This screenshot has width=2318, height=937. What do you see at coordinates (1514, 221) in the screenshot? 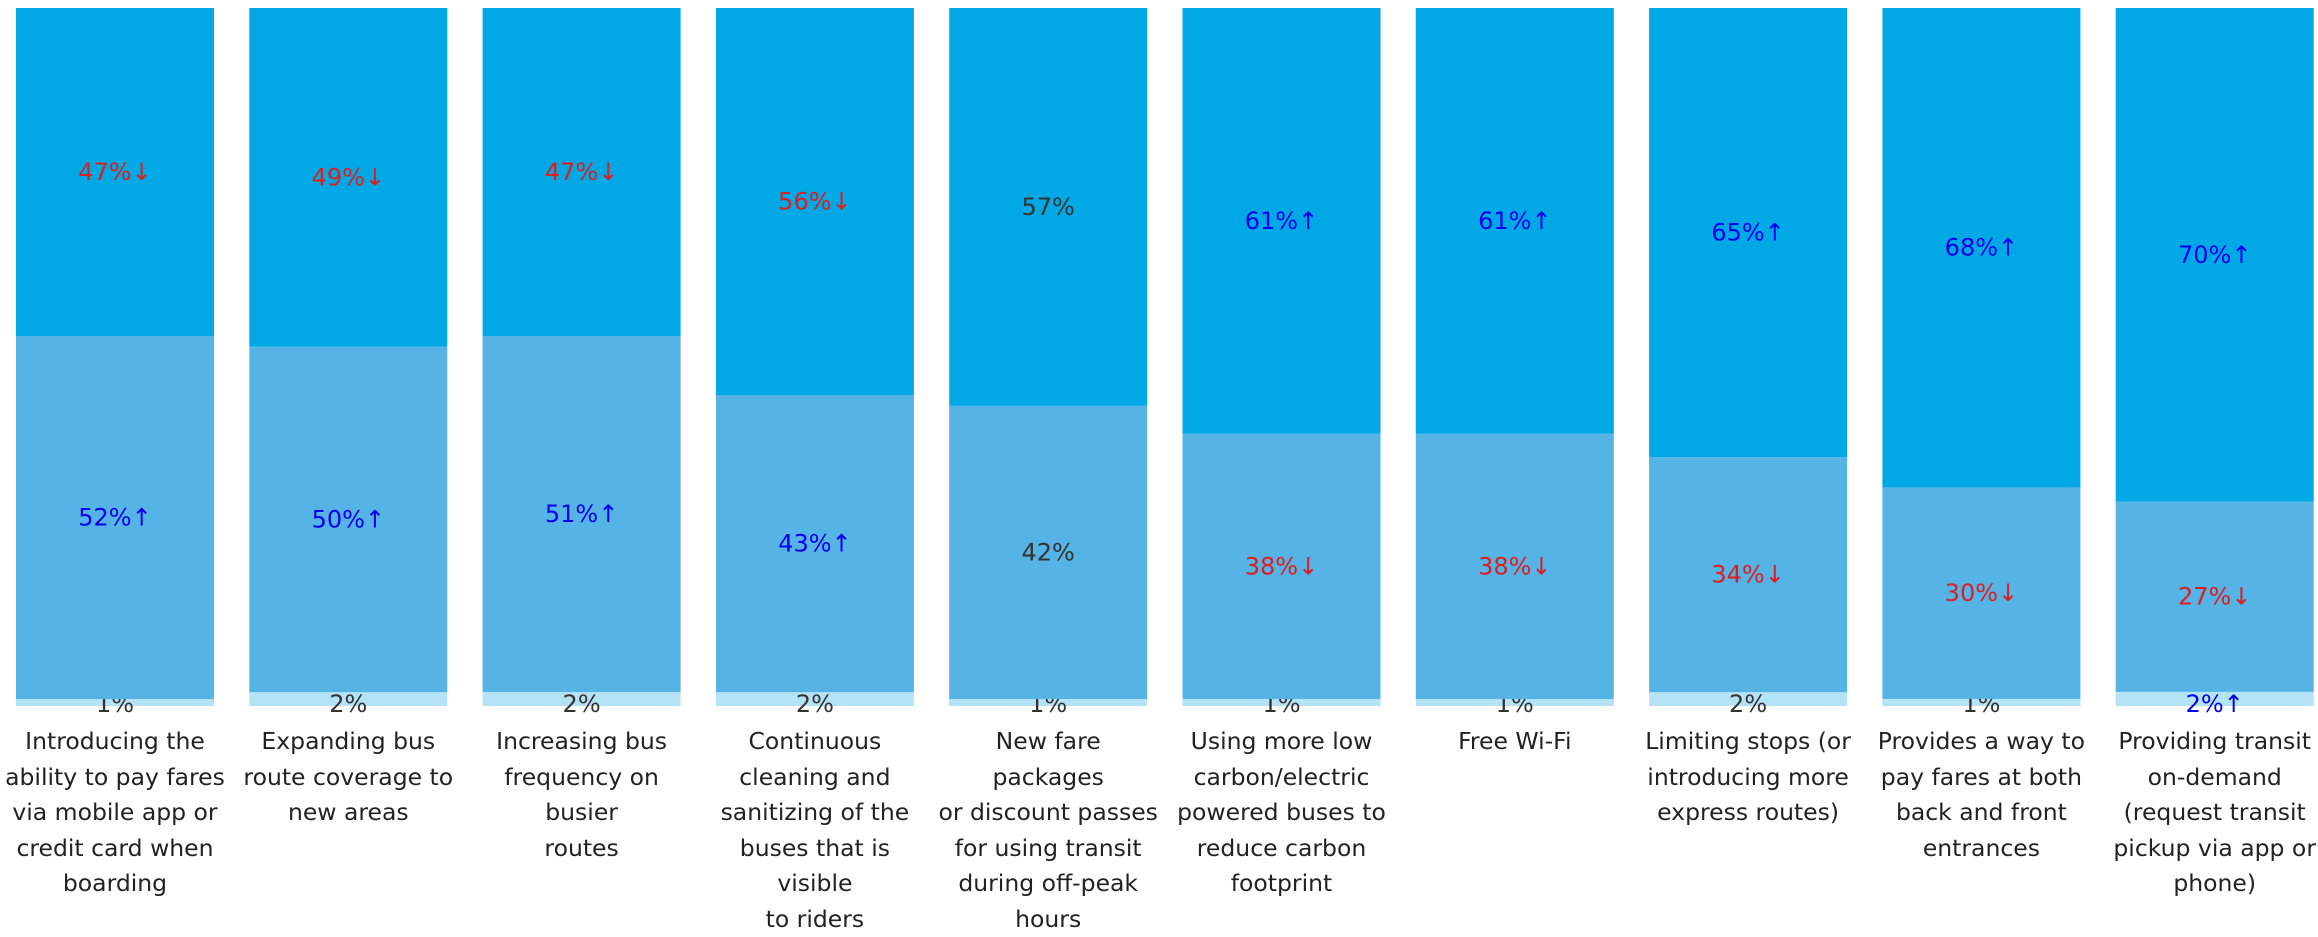
I see `data-label-1-7: 61%↑` at bounding box center [1514, 221].